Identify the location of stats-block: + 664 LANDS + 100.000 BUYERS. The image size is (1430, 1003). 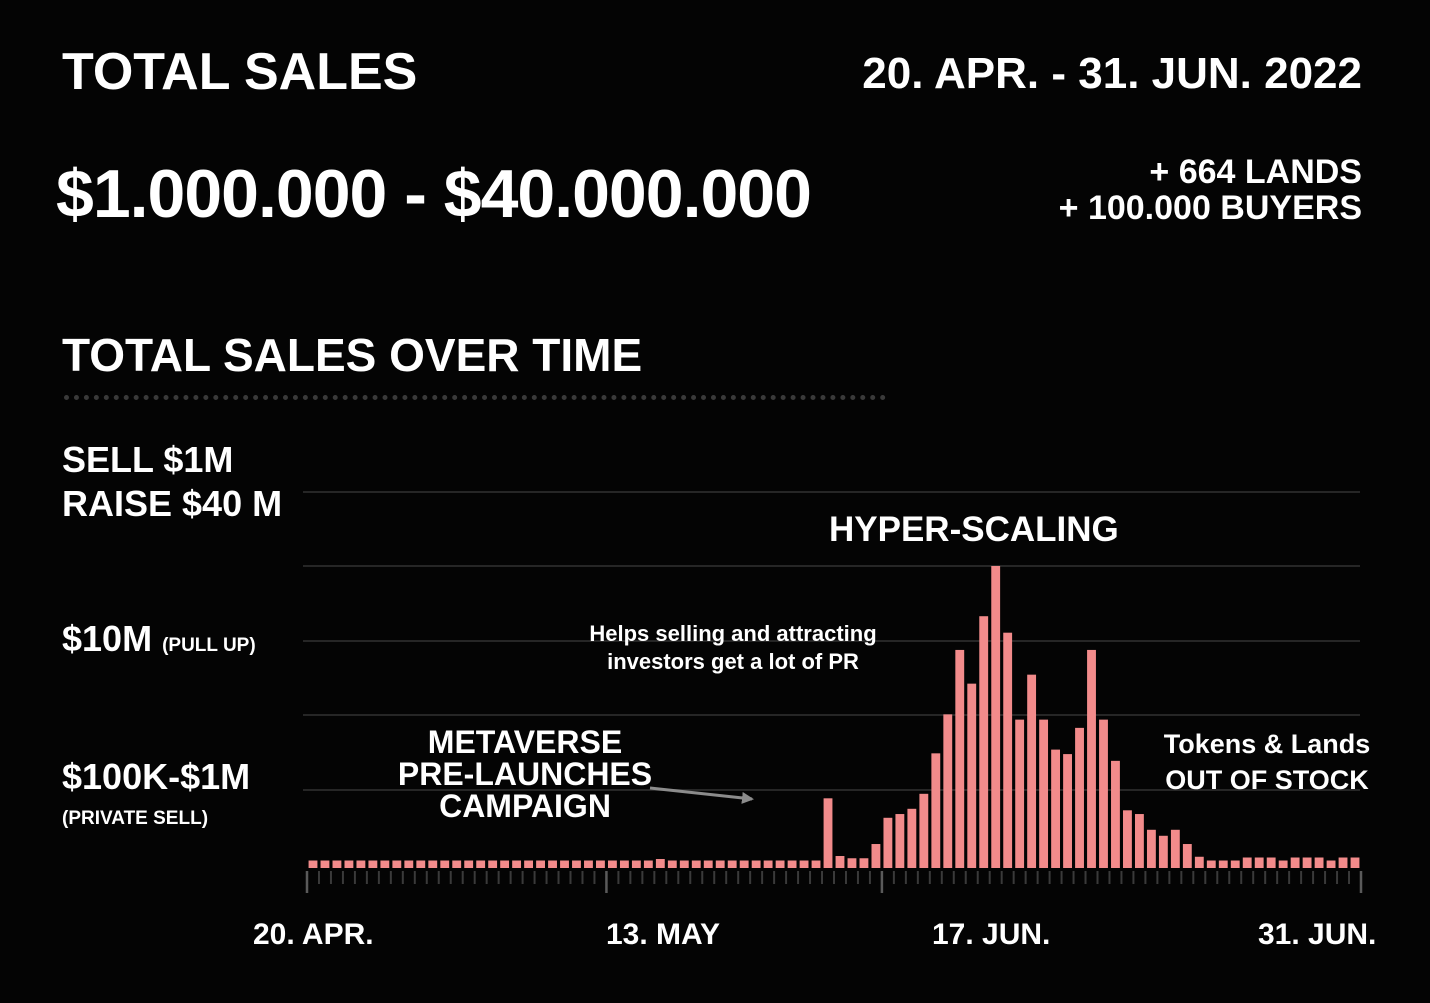
(1210, 190).